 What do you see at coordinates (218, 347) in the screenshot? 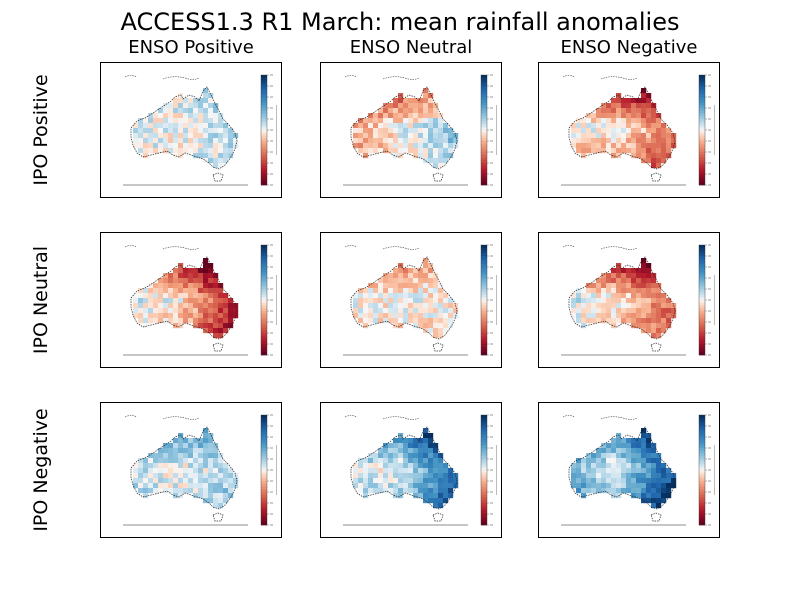
I see `tasmania-outline` at bounding box center [218, 347].